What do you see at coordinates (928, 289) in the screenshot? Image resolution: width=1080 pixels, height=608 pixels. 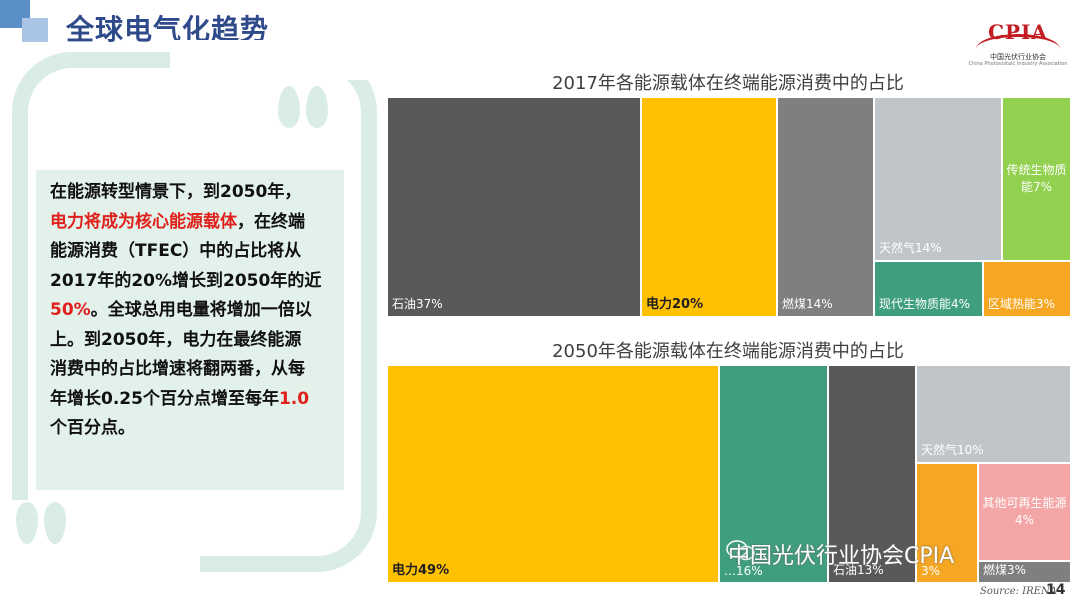 I see `treemap-tile: 现代生物质能4%` at bounding box center [928, 289].